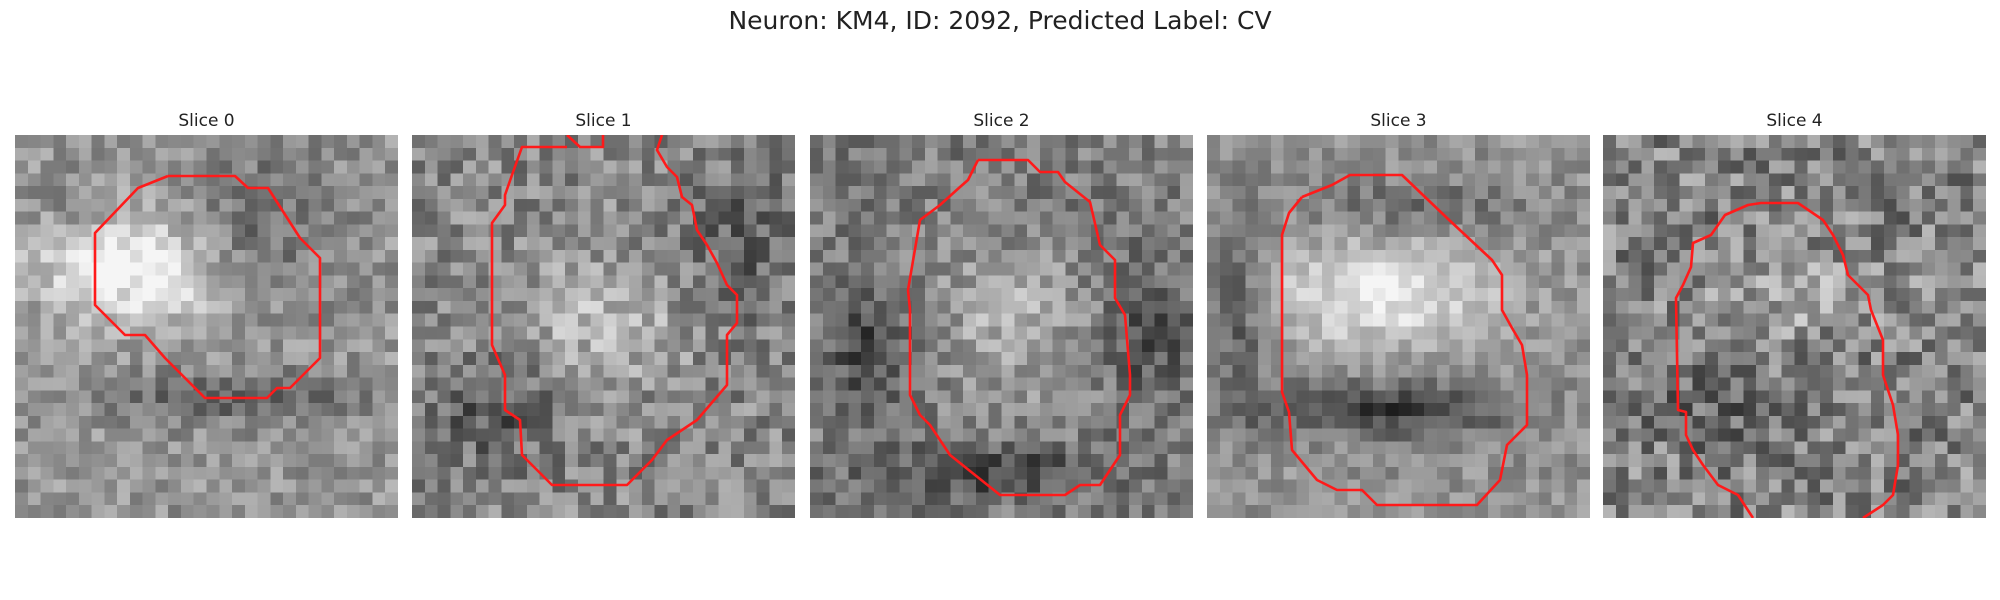  I want to click on slice-title-3: Slice 3, so click(1398, 121).